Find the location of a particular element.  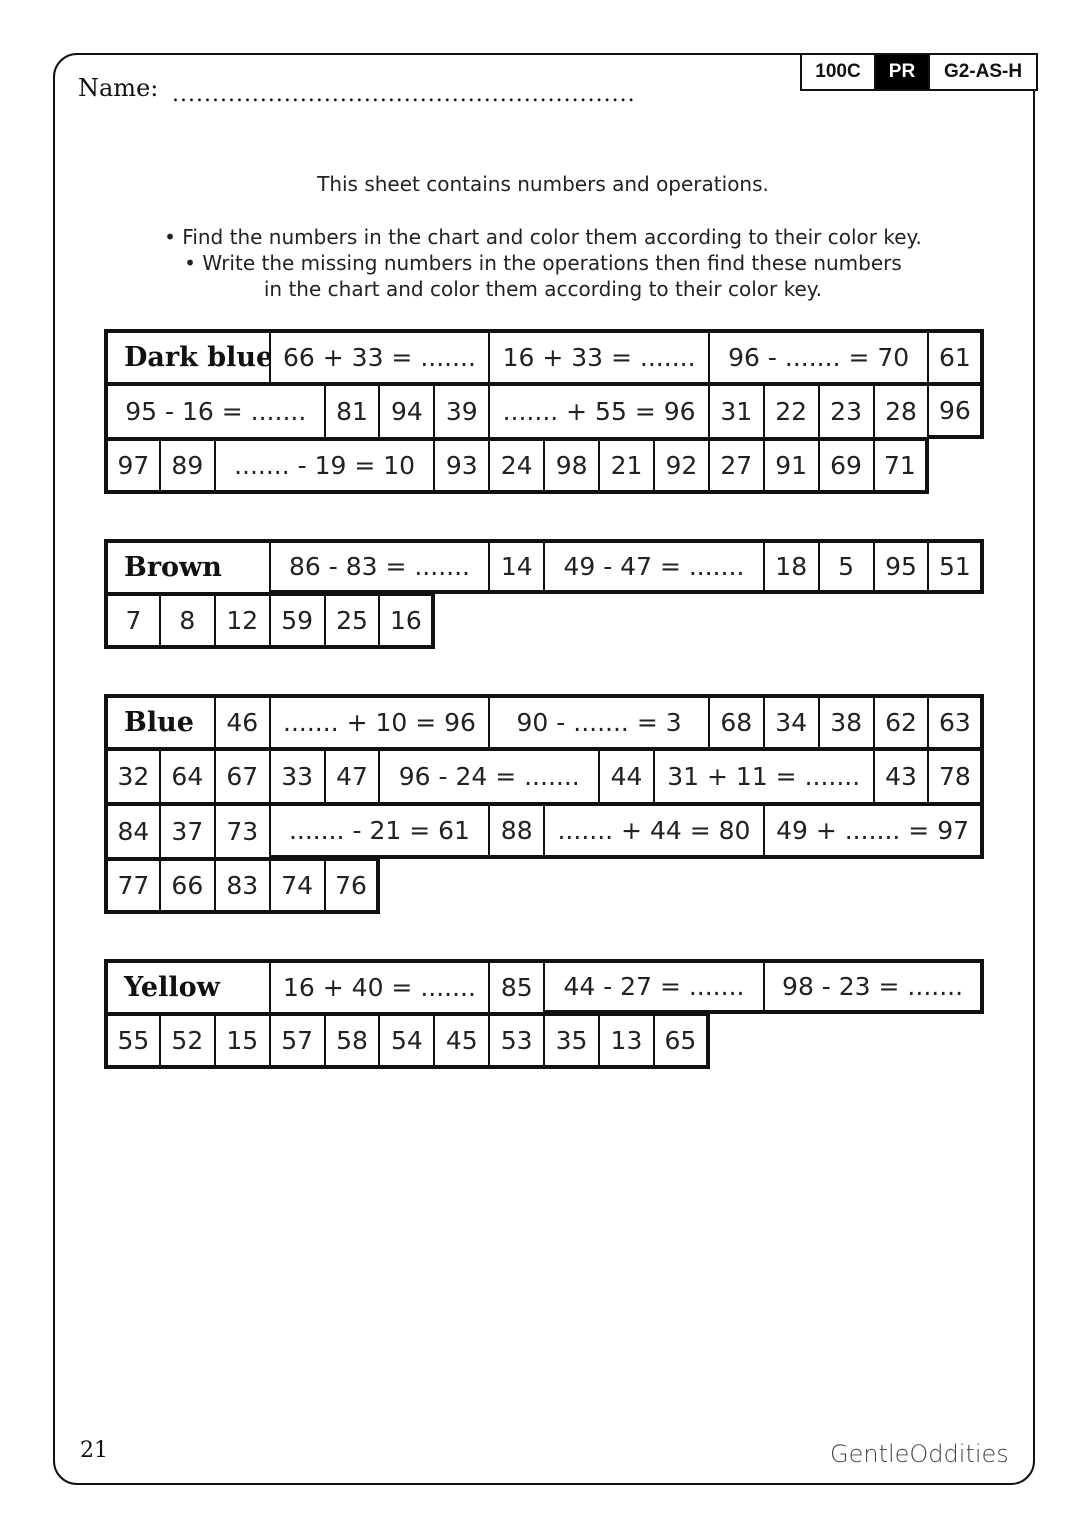

number-cell: 68 is located at coordinates (736, 721).